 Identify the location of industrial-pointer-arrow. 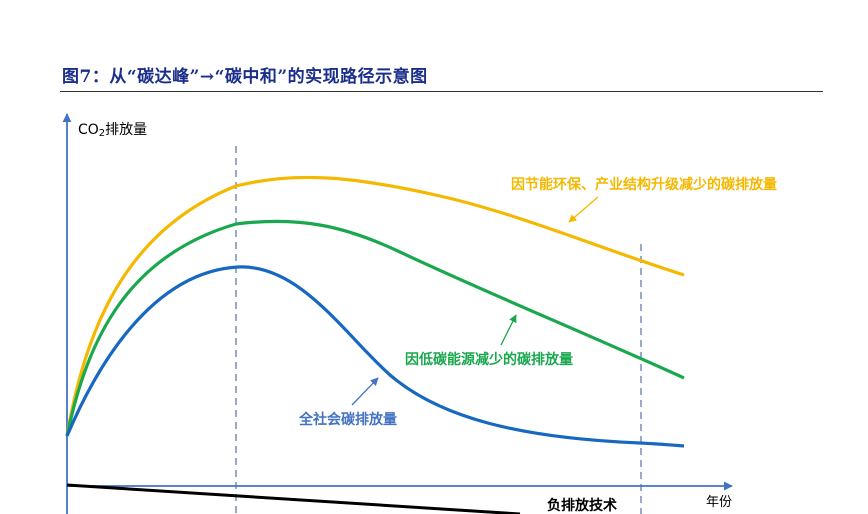
(583, 209).